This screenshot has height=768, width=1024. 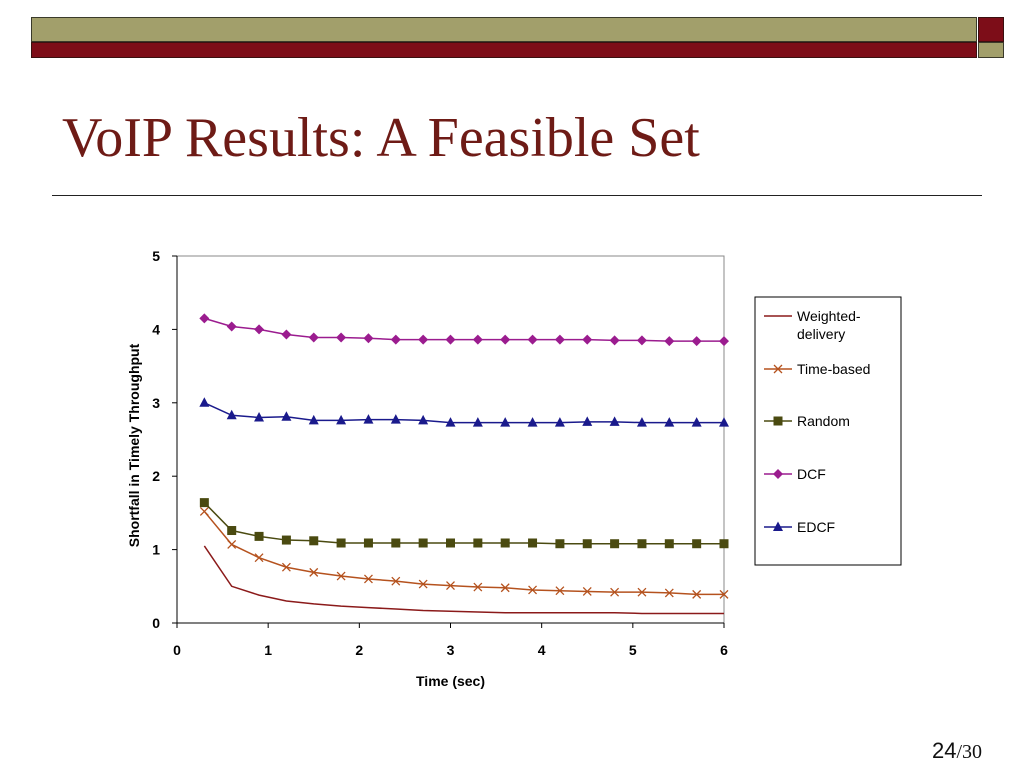 I want to click on slide-number: 24/30, so click(x=957, y=751).